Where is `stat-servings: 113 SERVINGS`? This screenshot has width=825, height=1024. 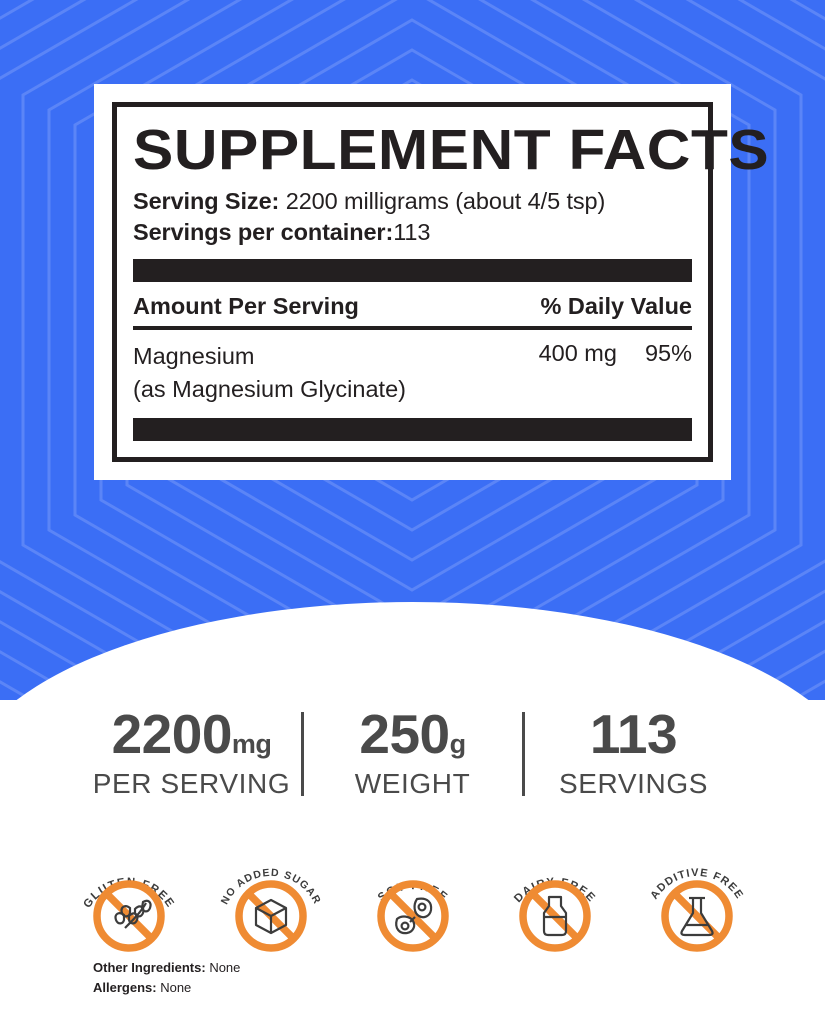 stat-servings: 113 SERVINGS is located at coordinates (634, 751).